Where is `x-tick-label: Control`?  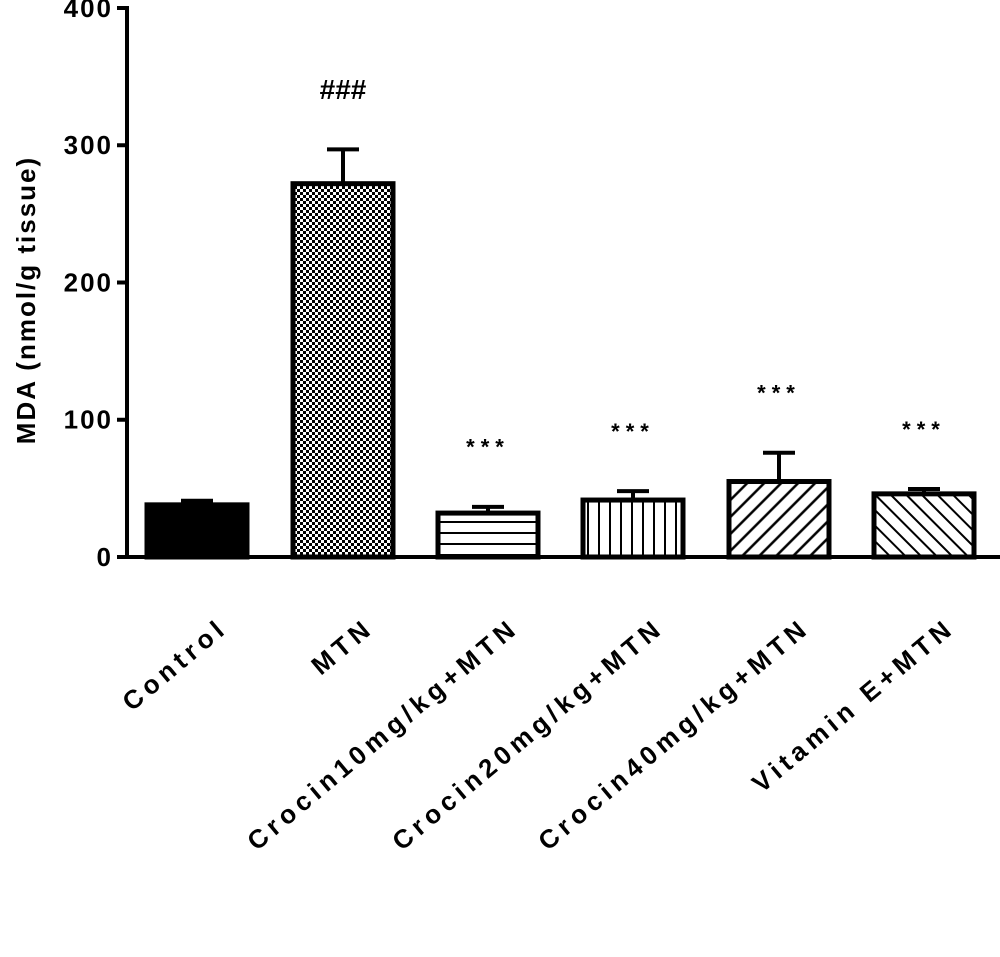
x-tick-label: Control is located at coordinates (174, 664).